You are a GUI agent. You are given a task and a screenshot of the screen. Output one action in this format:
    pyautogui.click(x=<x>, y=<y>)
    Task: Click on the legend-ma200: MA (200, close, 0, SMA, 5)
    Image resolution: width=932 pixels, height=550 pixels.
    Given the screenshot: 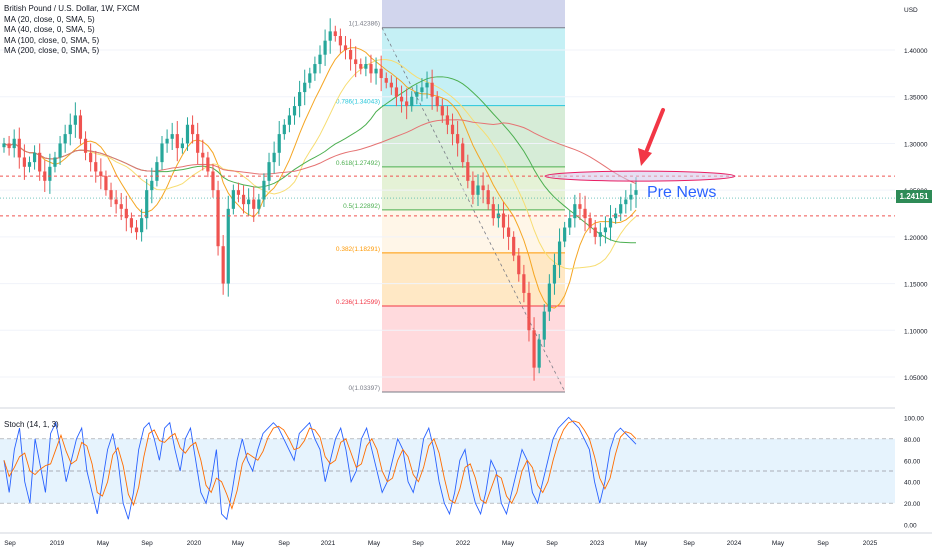 What is the action you would take?
    pyautogui.click(x=52, y=50)
    